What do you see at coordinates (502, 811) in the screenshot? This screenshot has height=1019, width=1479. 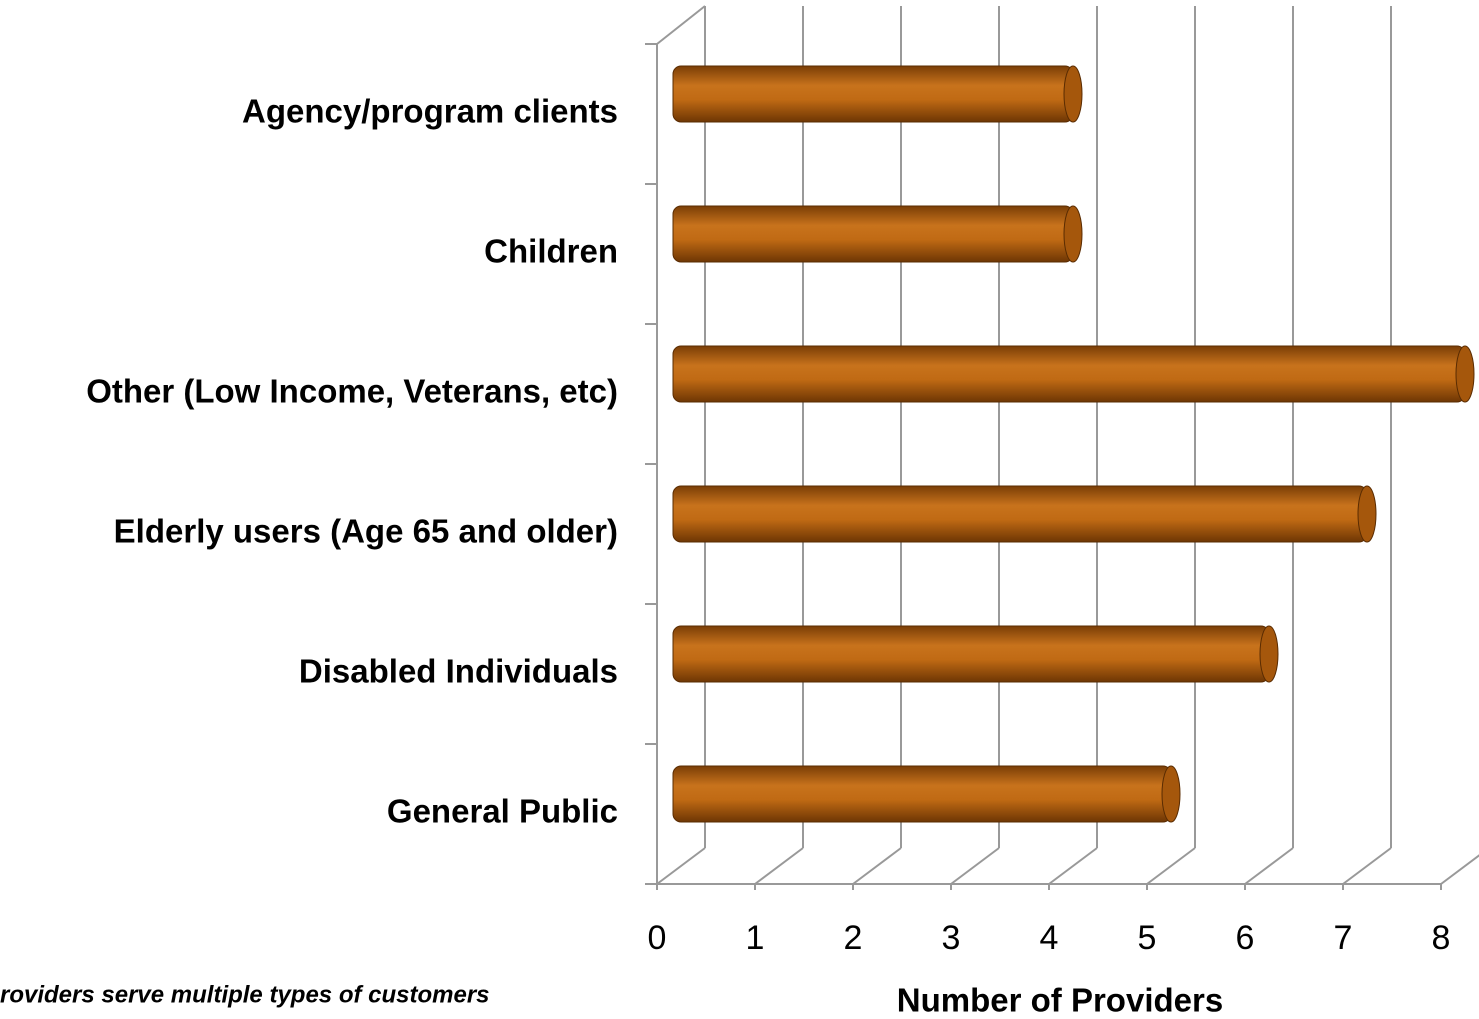 I see `category-label: General Public` at bounding box center [502, 811].